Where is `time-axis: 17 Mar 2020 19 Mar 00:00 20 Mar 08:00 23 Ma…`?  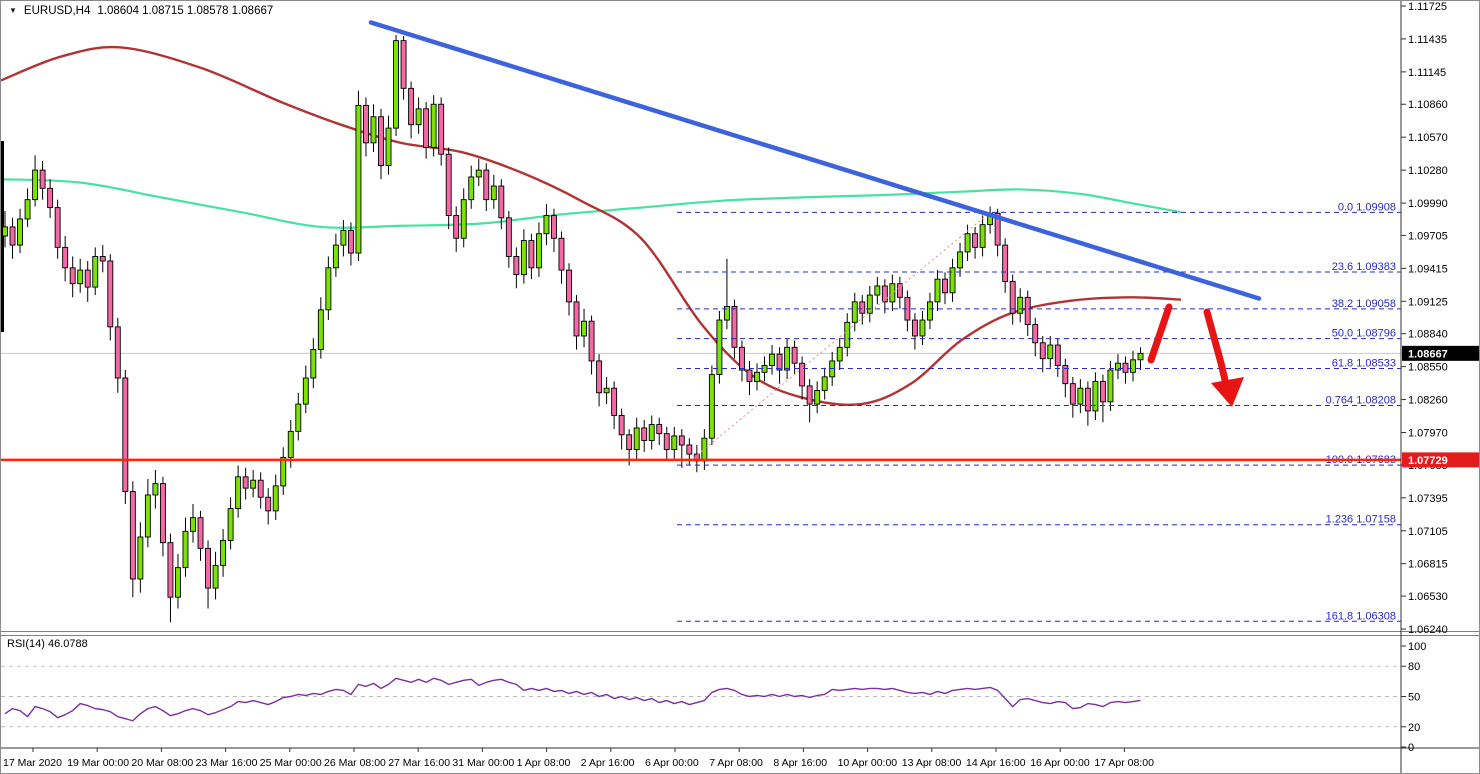
time-axis: 17 Mar 2020 19 Mar 00:00 20 Mar 08:00 23 Ma… is located at coordinates (578, 758).